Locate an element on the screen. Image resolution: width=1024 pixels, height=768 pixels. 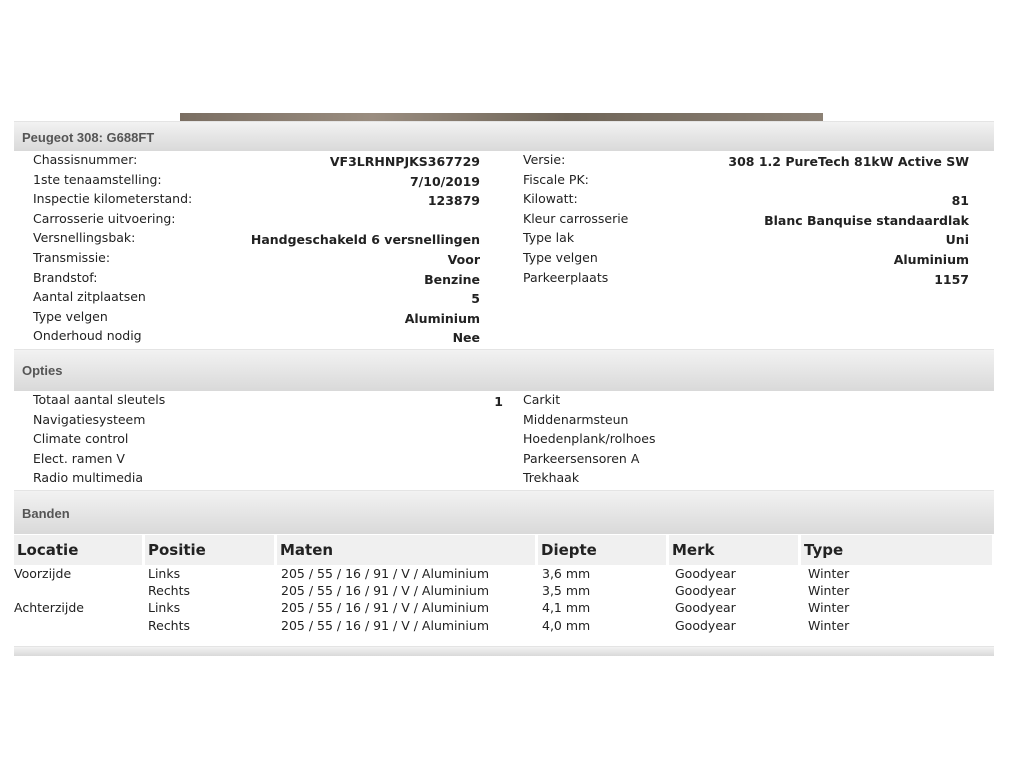
vehicle-header: Peugeot 308: G688FT is located at coordinates (504, 136).